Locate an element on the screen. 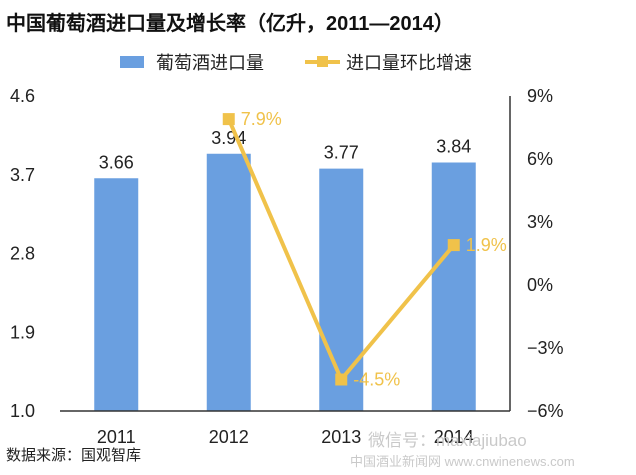  legend: 葡萄酒进口量 进口量环比增速 is located at coordinates (296, 63).